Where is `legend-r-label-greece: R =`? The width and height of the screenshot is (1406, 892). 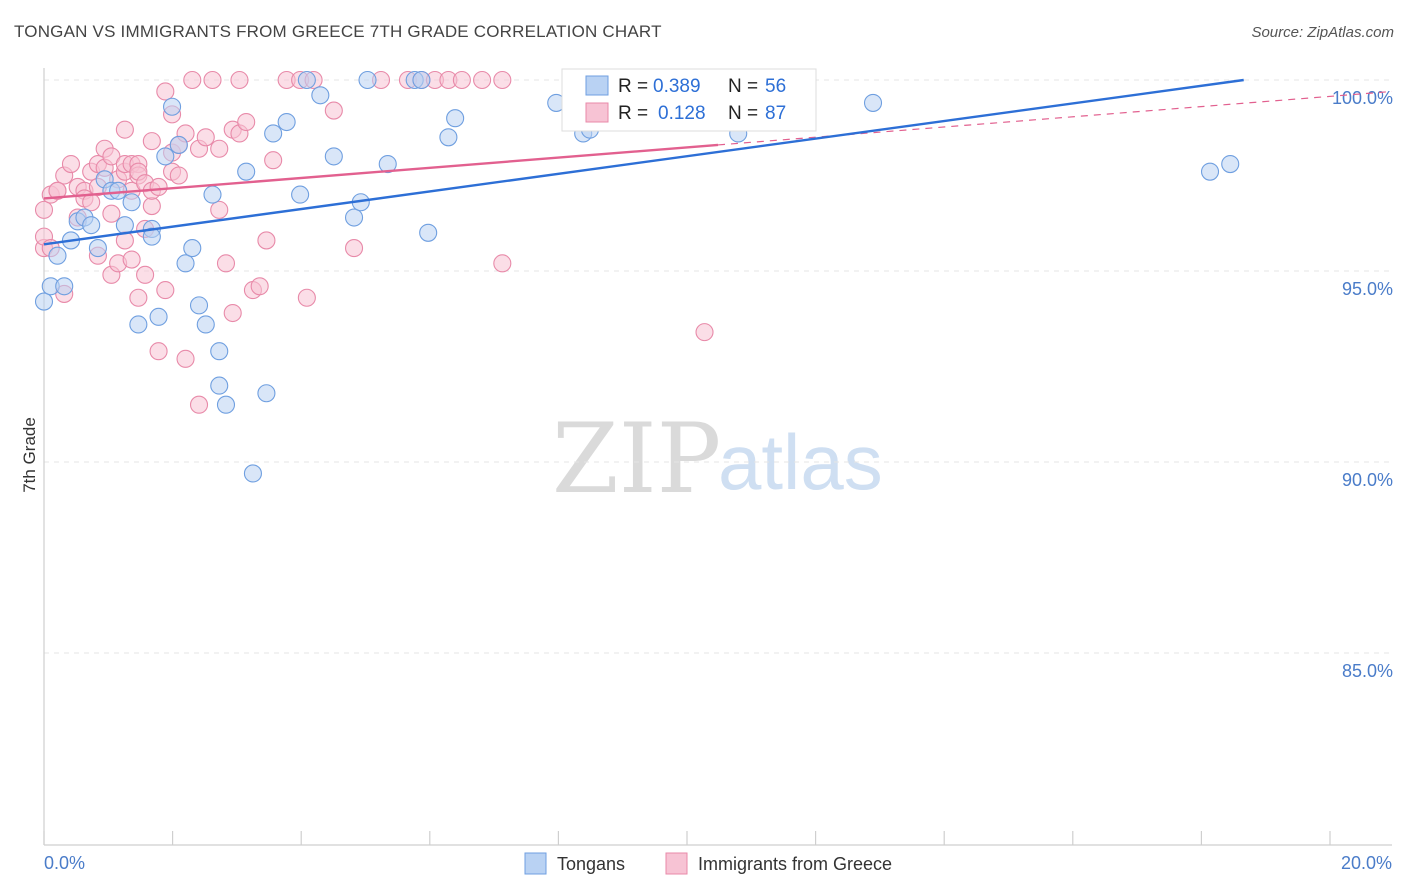 legend-r-label-greece: R = is located at coordinates (633, 113).